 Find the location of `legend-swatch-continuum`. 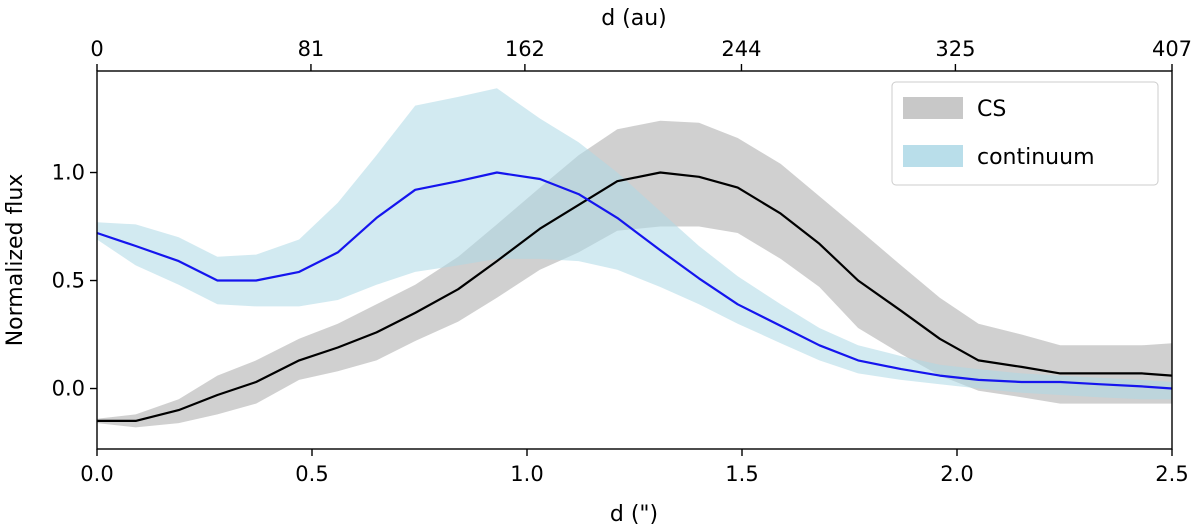

legend-swatch-continuum is located at coordinates (933, 156).